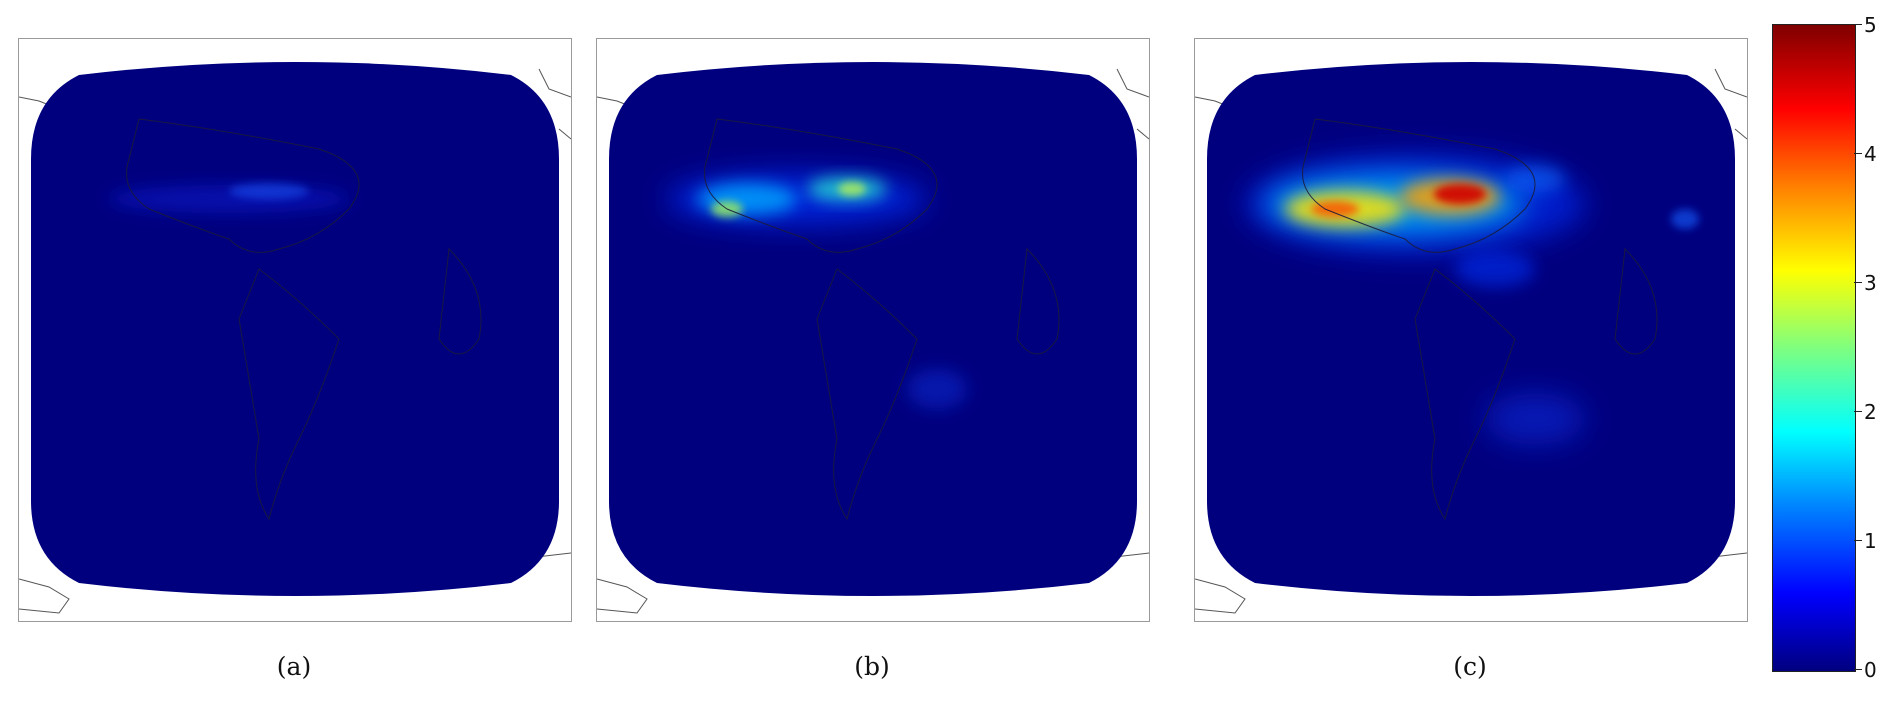  Describe the element at coordinates (294, 666) in the screenshot. I see `caption-a: (a)` at that location.